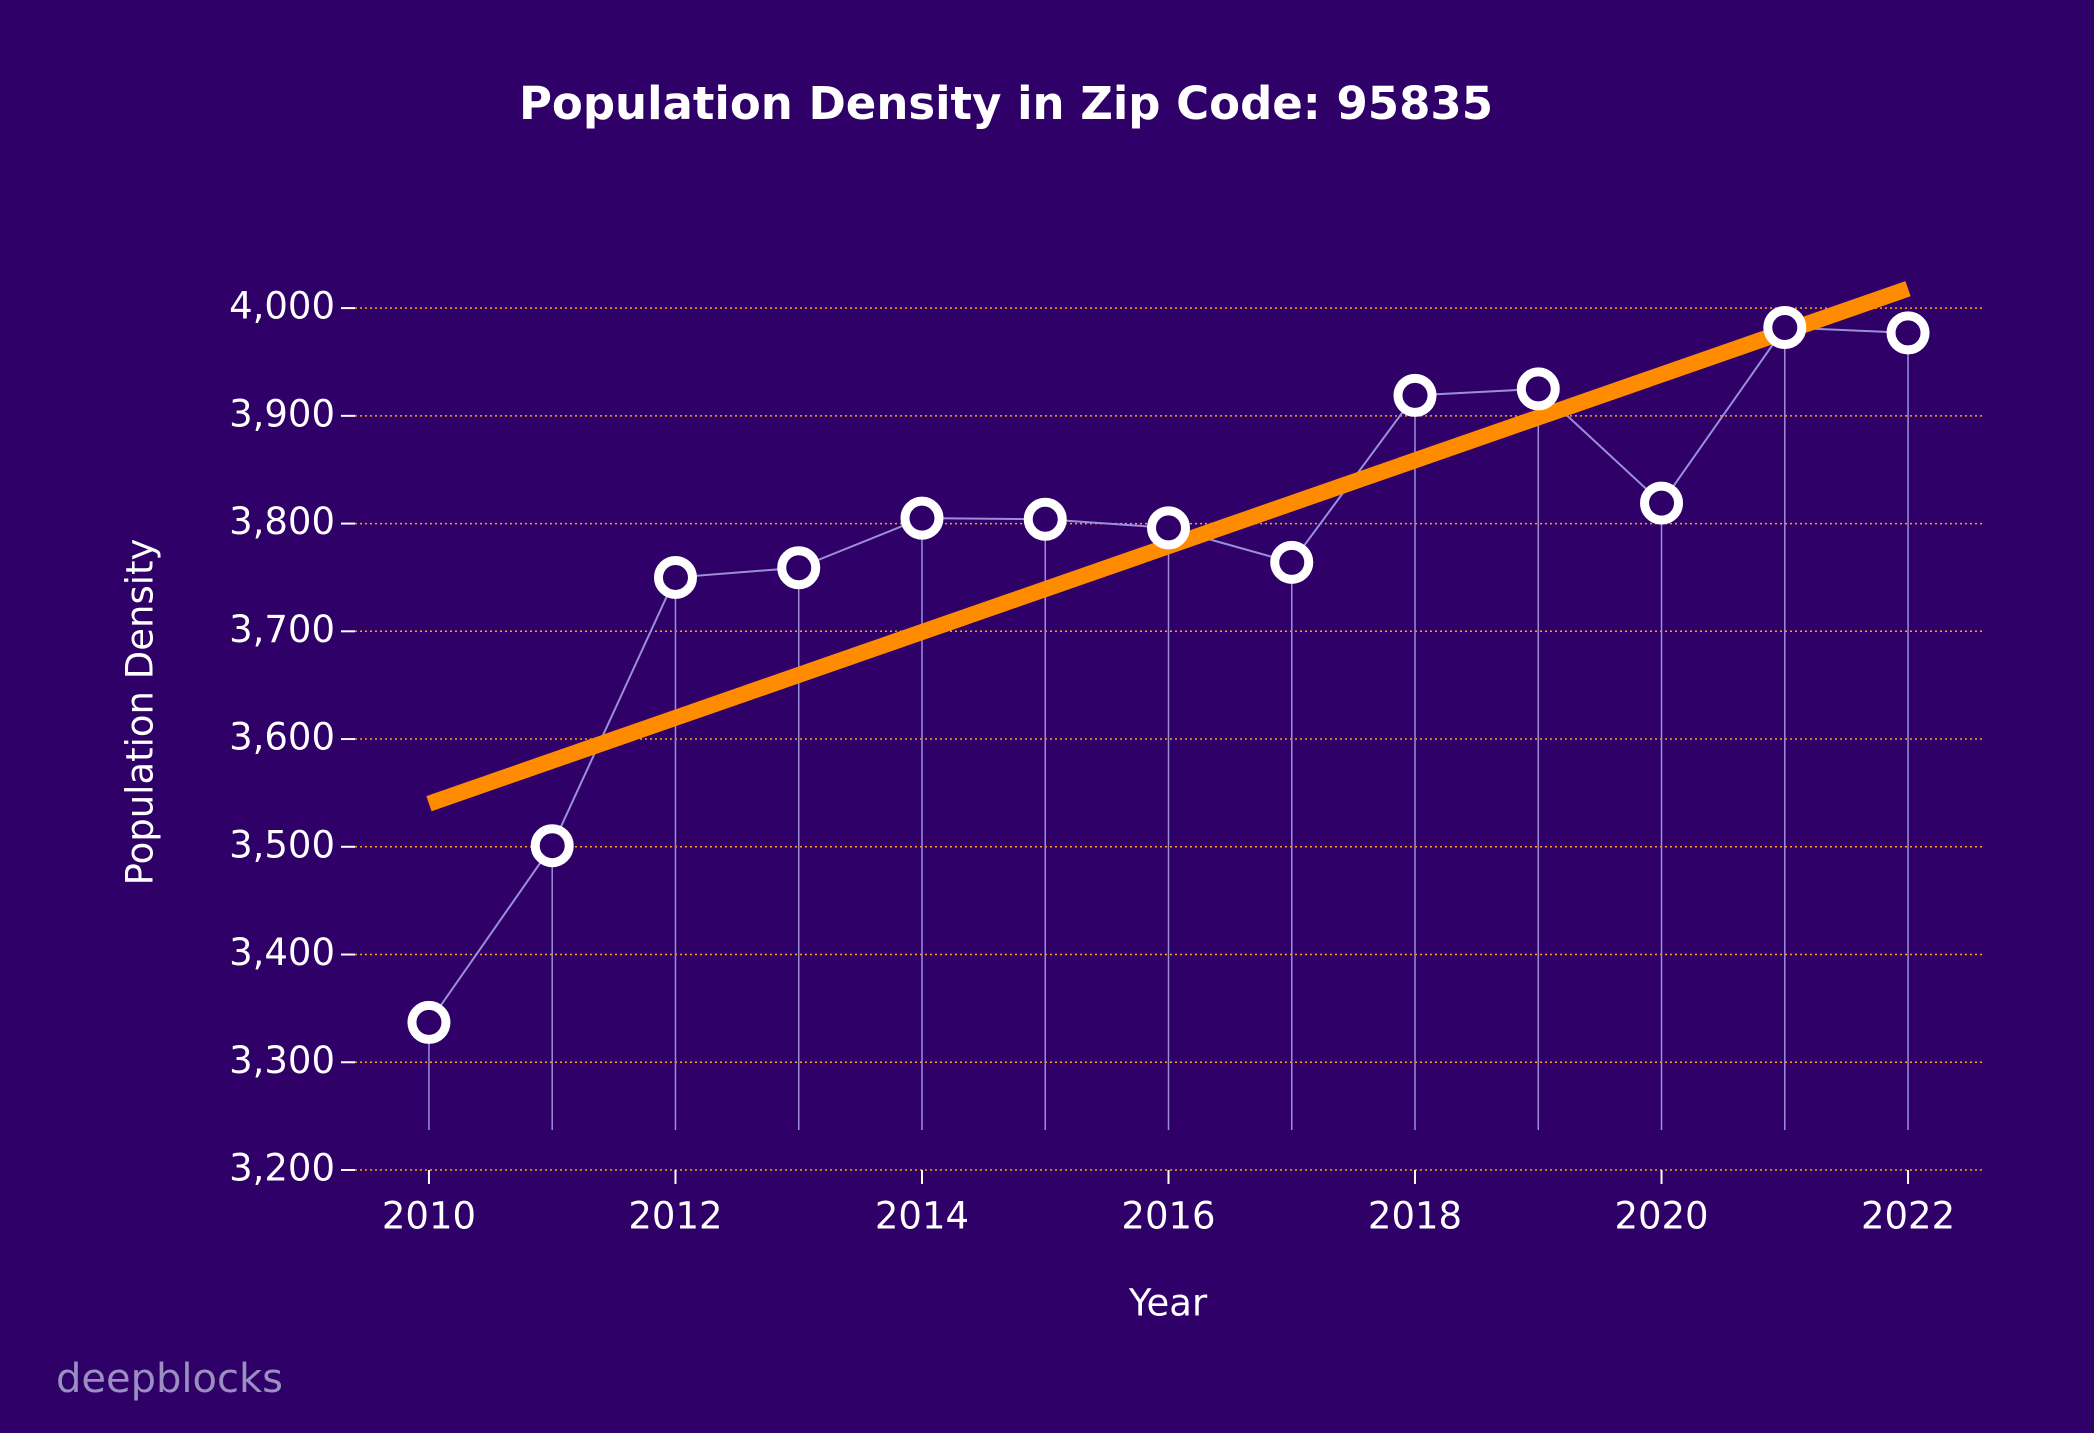 The width and height of the screenshot is (2094, 1433). Describe the element at coordinates (140, 712) in the screenshot. I see `y-axis-label: Population Density` at that location.